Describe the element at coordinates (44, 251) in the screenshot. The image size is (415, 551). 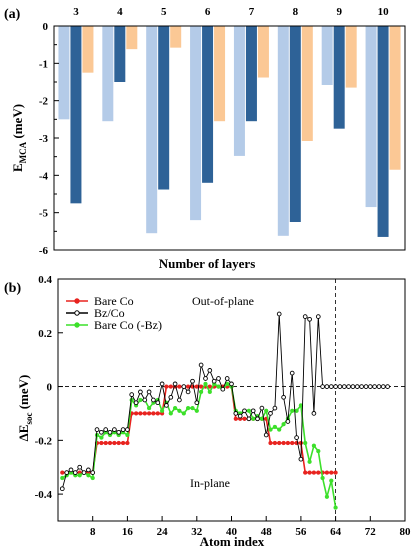
I see `y-tick-label--6: -6` at that location.